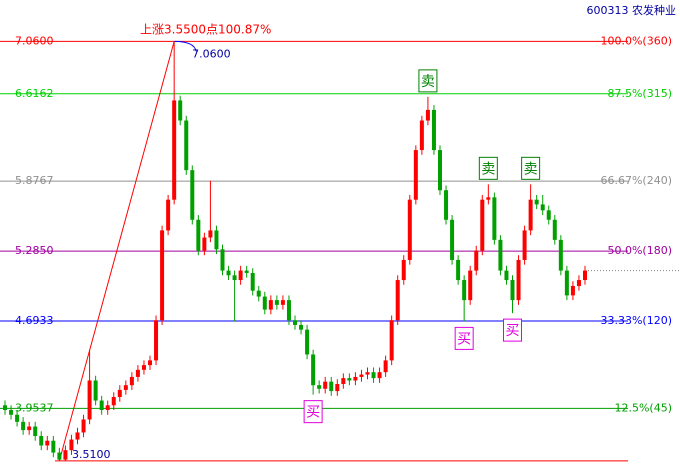 This screenshot has height=475, width=680. Describe the element at coordinates (639, 250) in the screenshot. I see `level-percent-label: 50.0%(180)` at that location.